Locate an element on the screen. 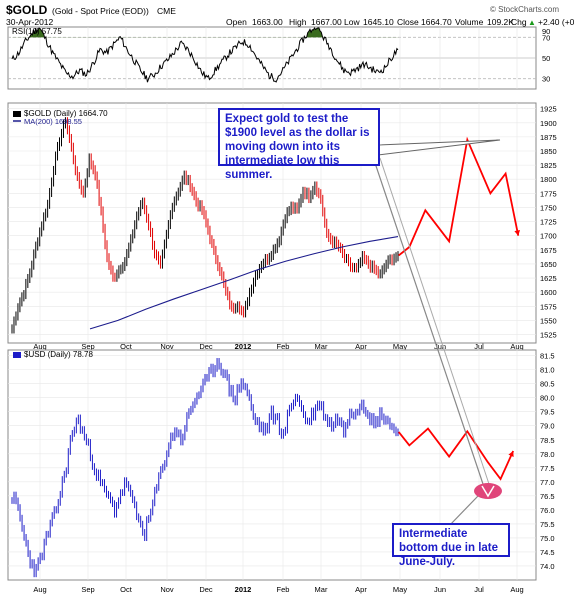 This screenshot has height=602, width=575. rsi-y-tick-label: 30 is located at coordinates (546, 79).